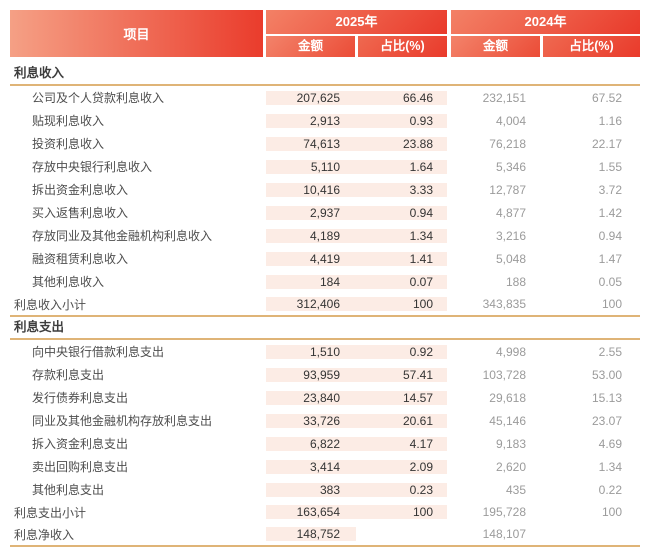 The width and height of the screenshot is (650, 556). I want to click on row-label: 同业及其他金融机构存放利息支出, so click(122, 421).